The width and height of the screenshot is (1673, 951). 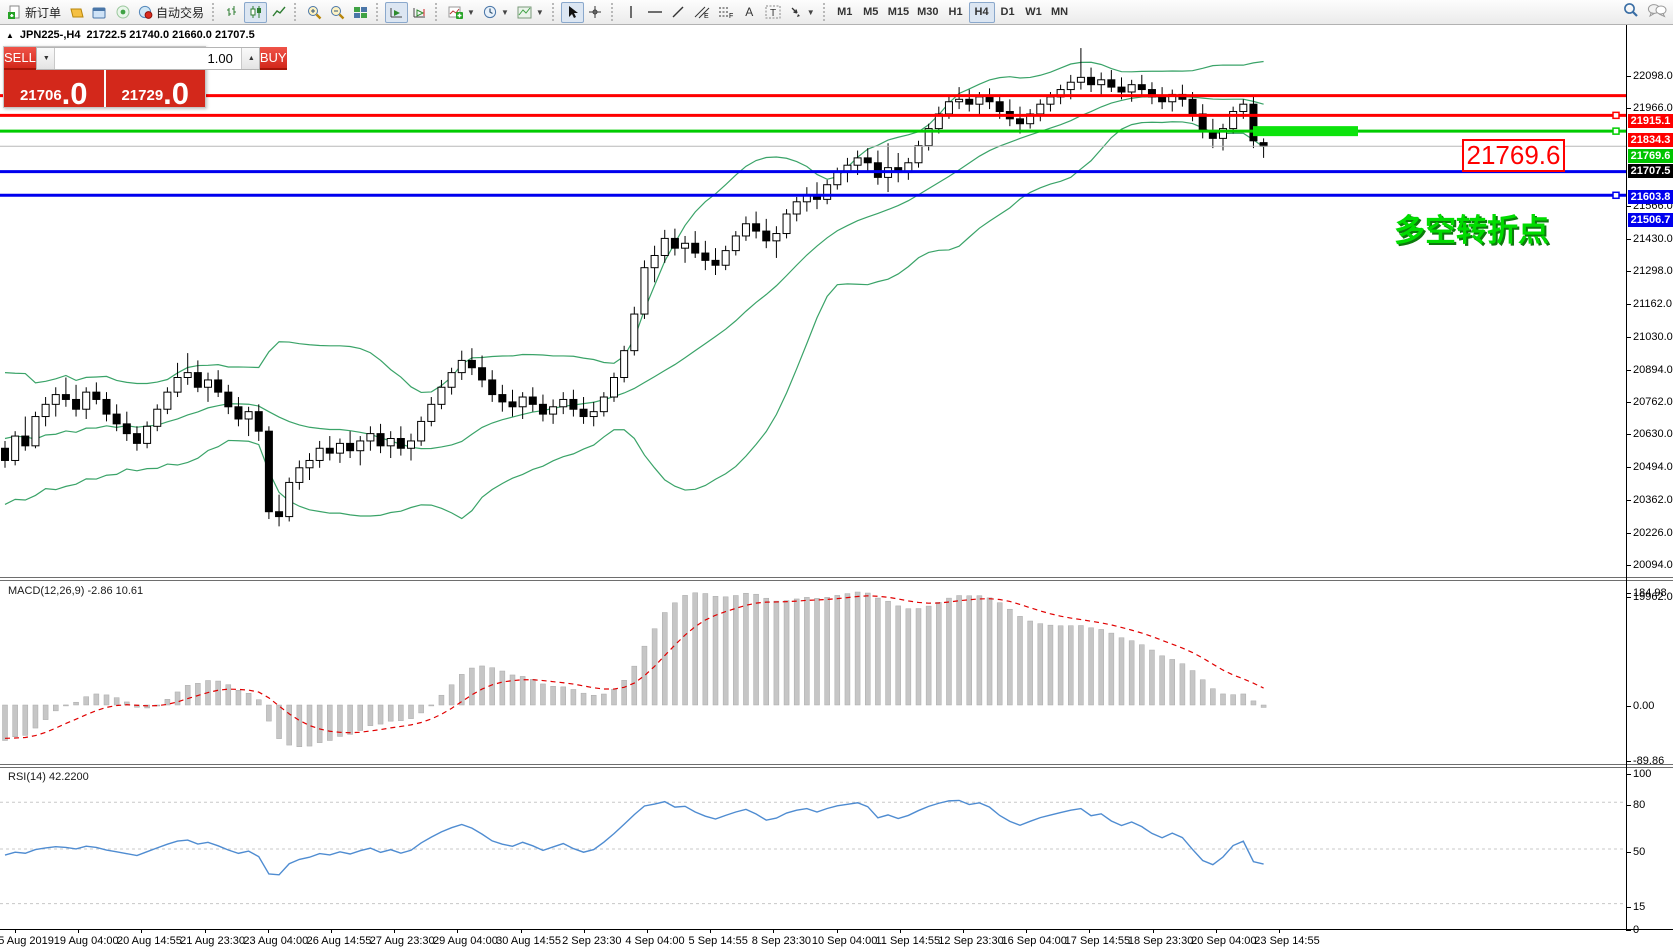 What do you see at coordinates (530, 12) in the screenshot?
I see `templates-button: ▼` at bounding box center [530, 12].